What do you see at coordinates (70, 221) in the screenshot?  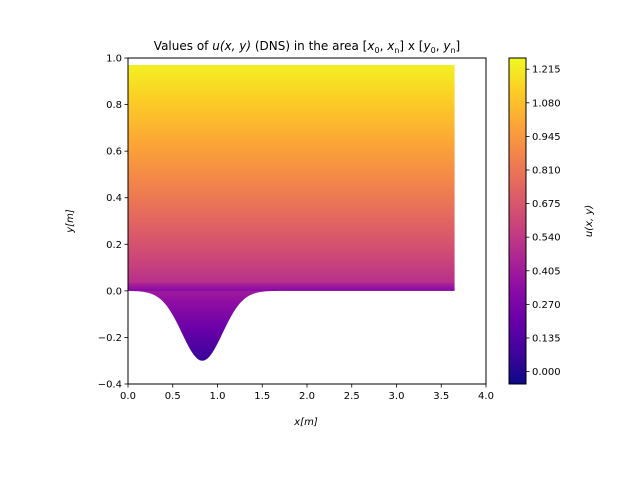 I see `y-axis-label: y[m]` at bounding box center [70, 221].